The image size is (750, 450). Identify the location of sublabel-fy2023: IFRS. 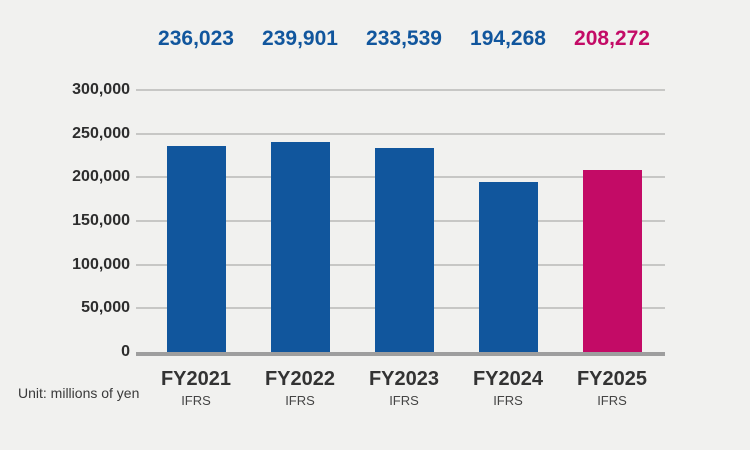
(404, 400).